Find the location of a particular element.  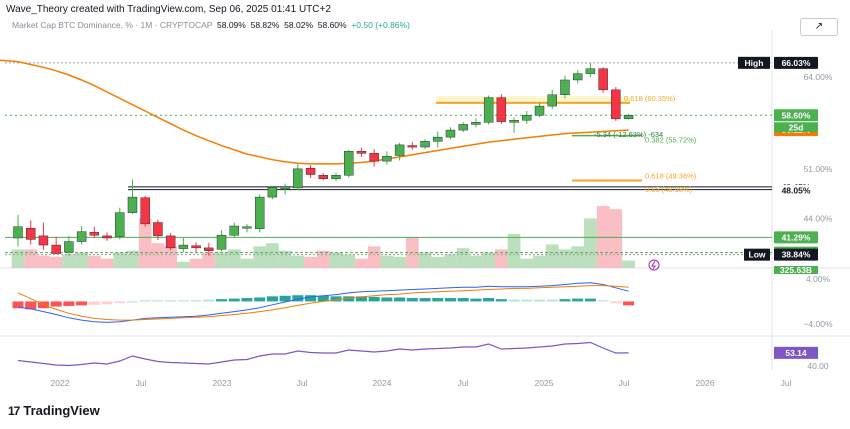

y-tick-label: 44.00% is located at coordinates (818, 218).